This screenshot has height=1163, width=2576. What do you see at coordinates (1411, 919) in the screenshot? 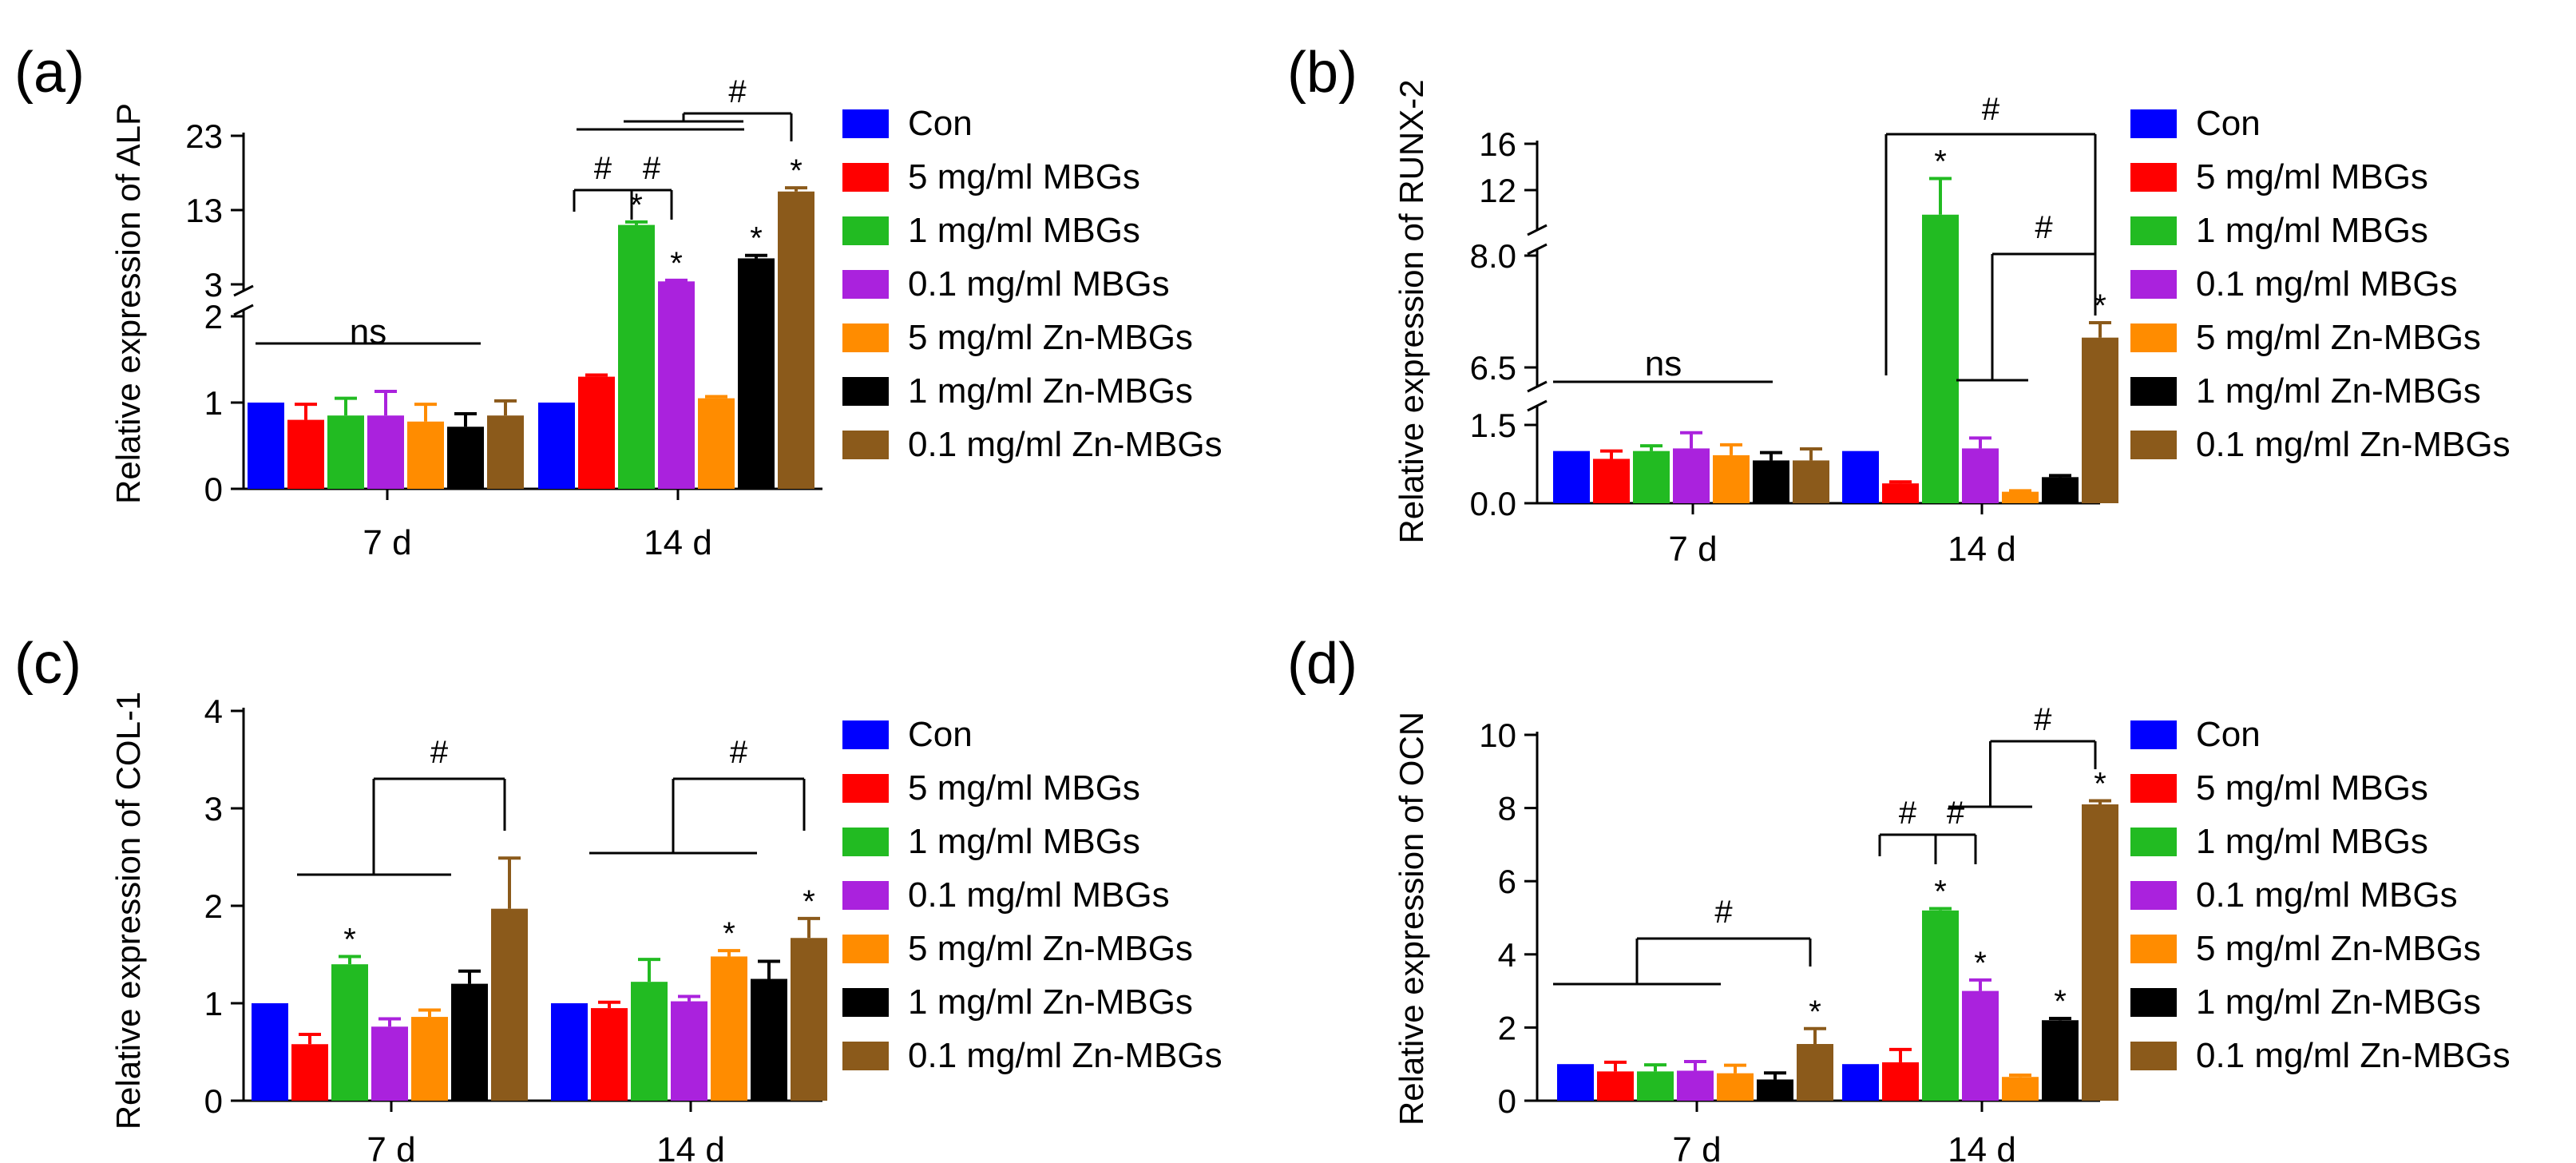
I see `y-axis-label: Relative expression of OCN` at bounding box center [1411, 919].